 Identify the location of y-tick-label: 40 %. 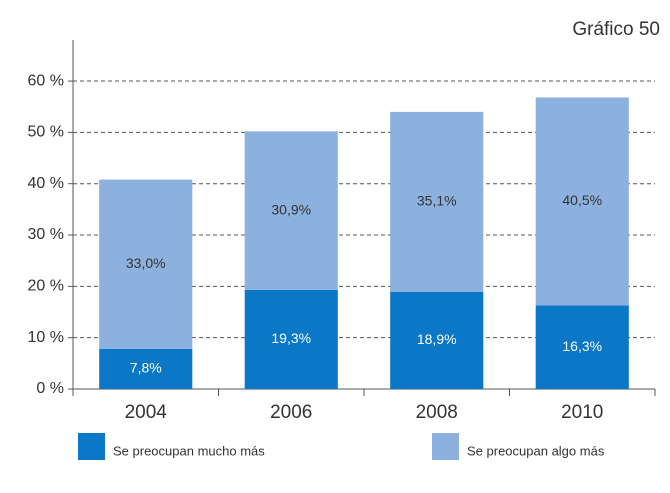
(46, 183).